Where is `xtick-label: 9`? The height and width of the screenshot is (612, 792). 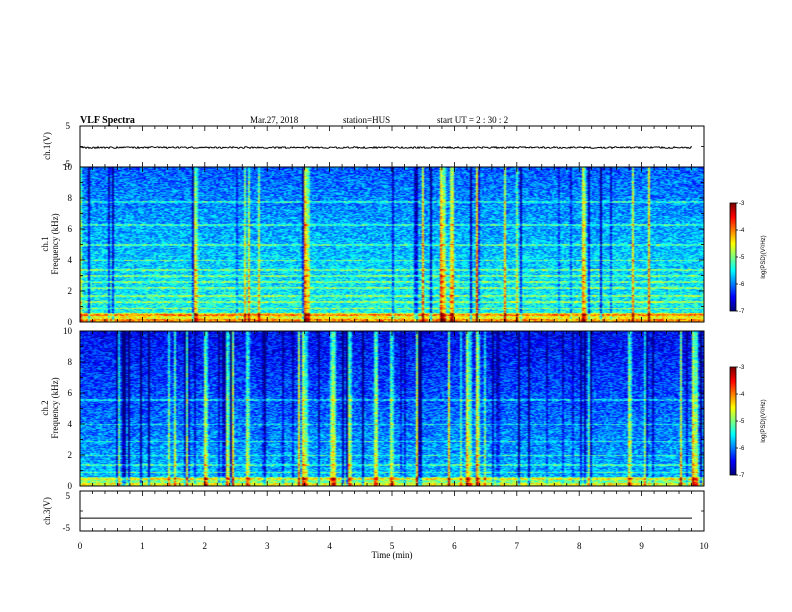
xtick-label: 9 is located at coordinates (641, 546).